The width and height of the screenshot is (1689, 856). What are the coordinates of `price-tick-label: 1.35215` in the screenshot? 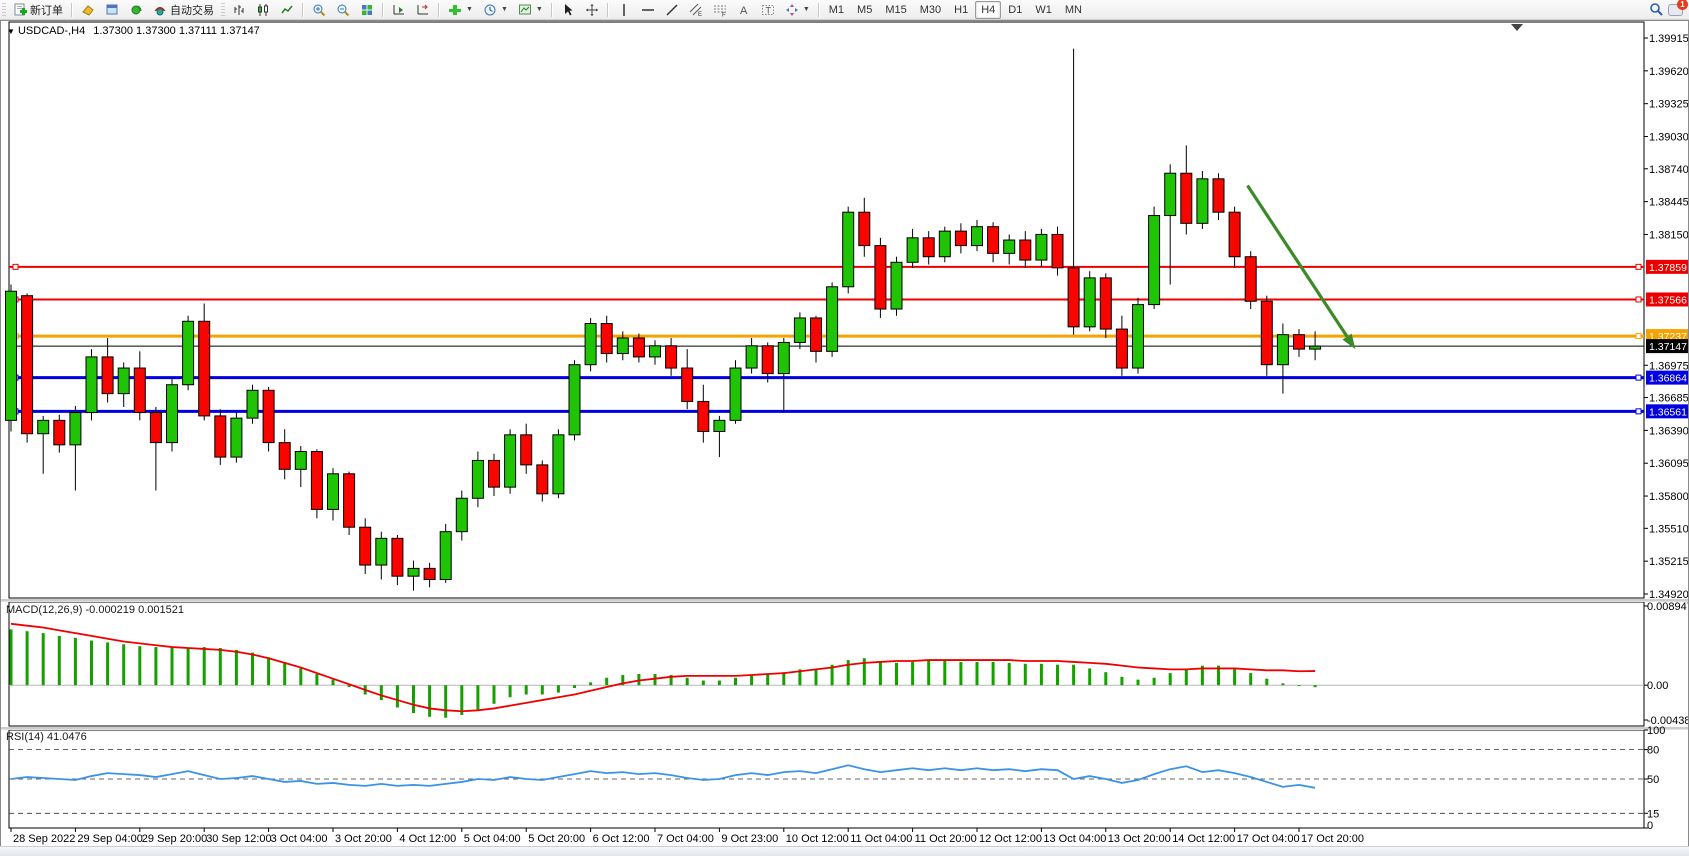 It's located at (1668, 562).